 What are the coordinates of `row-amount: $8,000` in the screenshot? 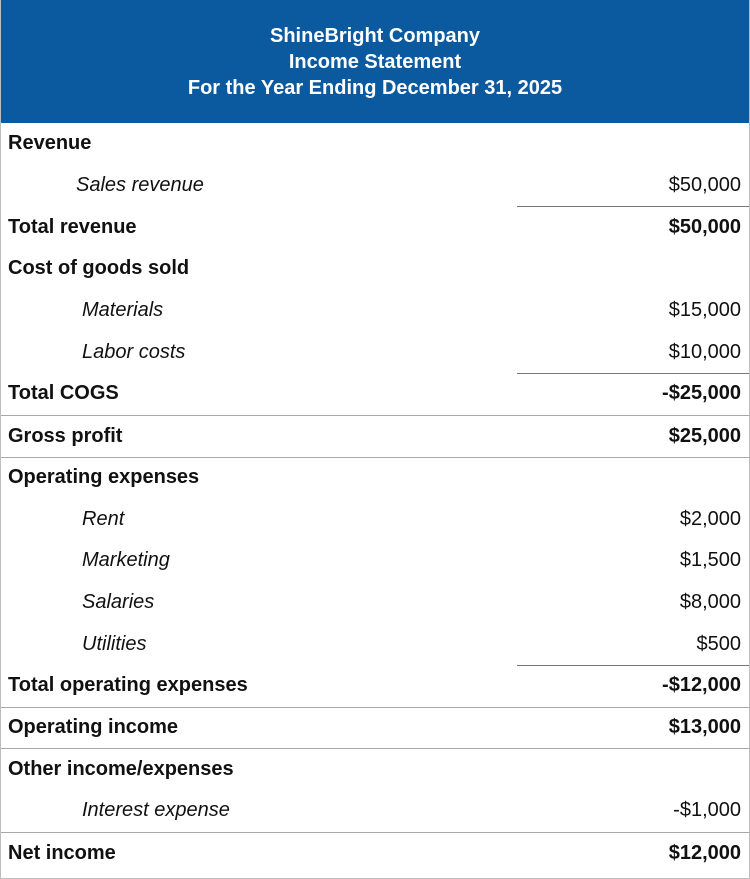 It's located at (710, 601).